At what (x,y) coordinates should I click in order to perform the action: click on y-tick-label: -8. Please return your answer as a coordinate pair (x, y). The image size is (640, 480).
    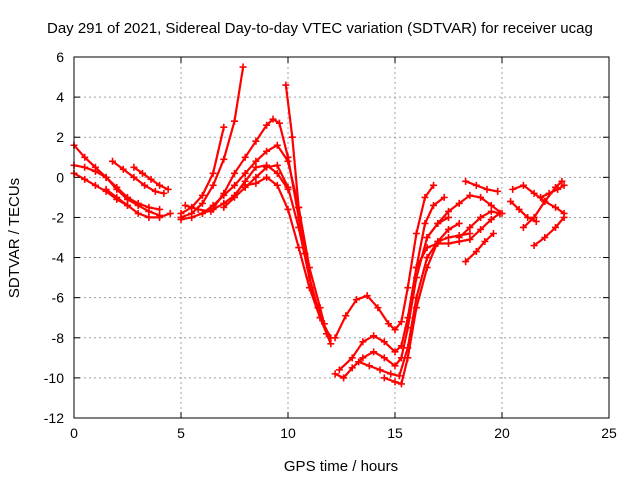
    Looking at the image, I should click on (58, 338).